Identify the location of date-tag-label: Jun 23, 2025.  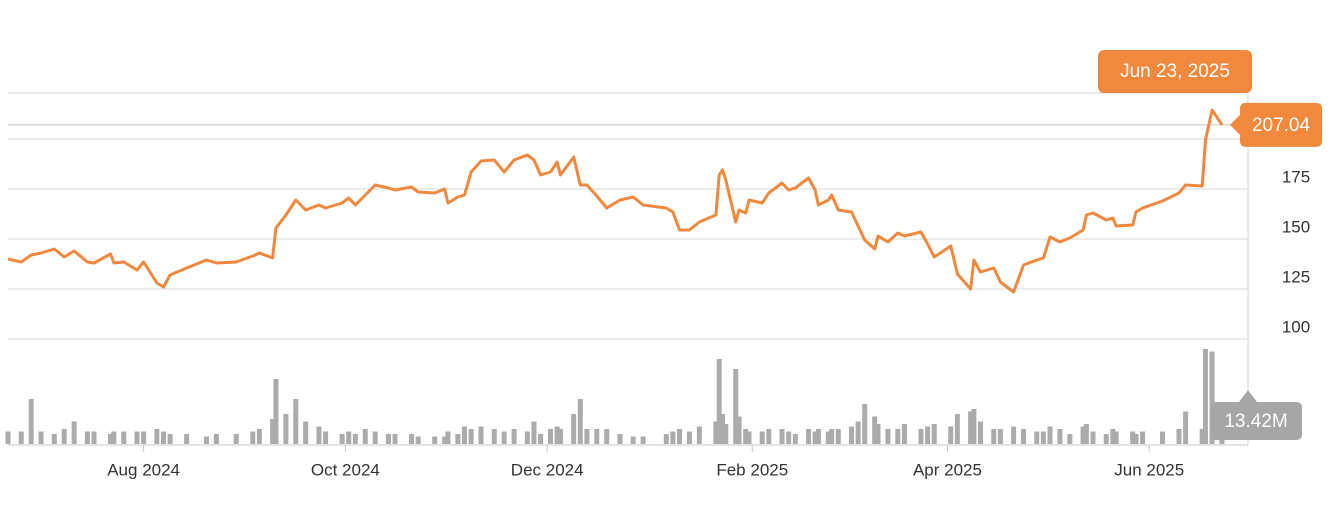
(1175, 71).